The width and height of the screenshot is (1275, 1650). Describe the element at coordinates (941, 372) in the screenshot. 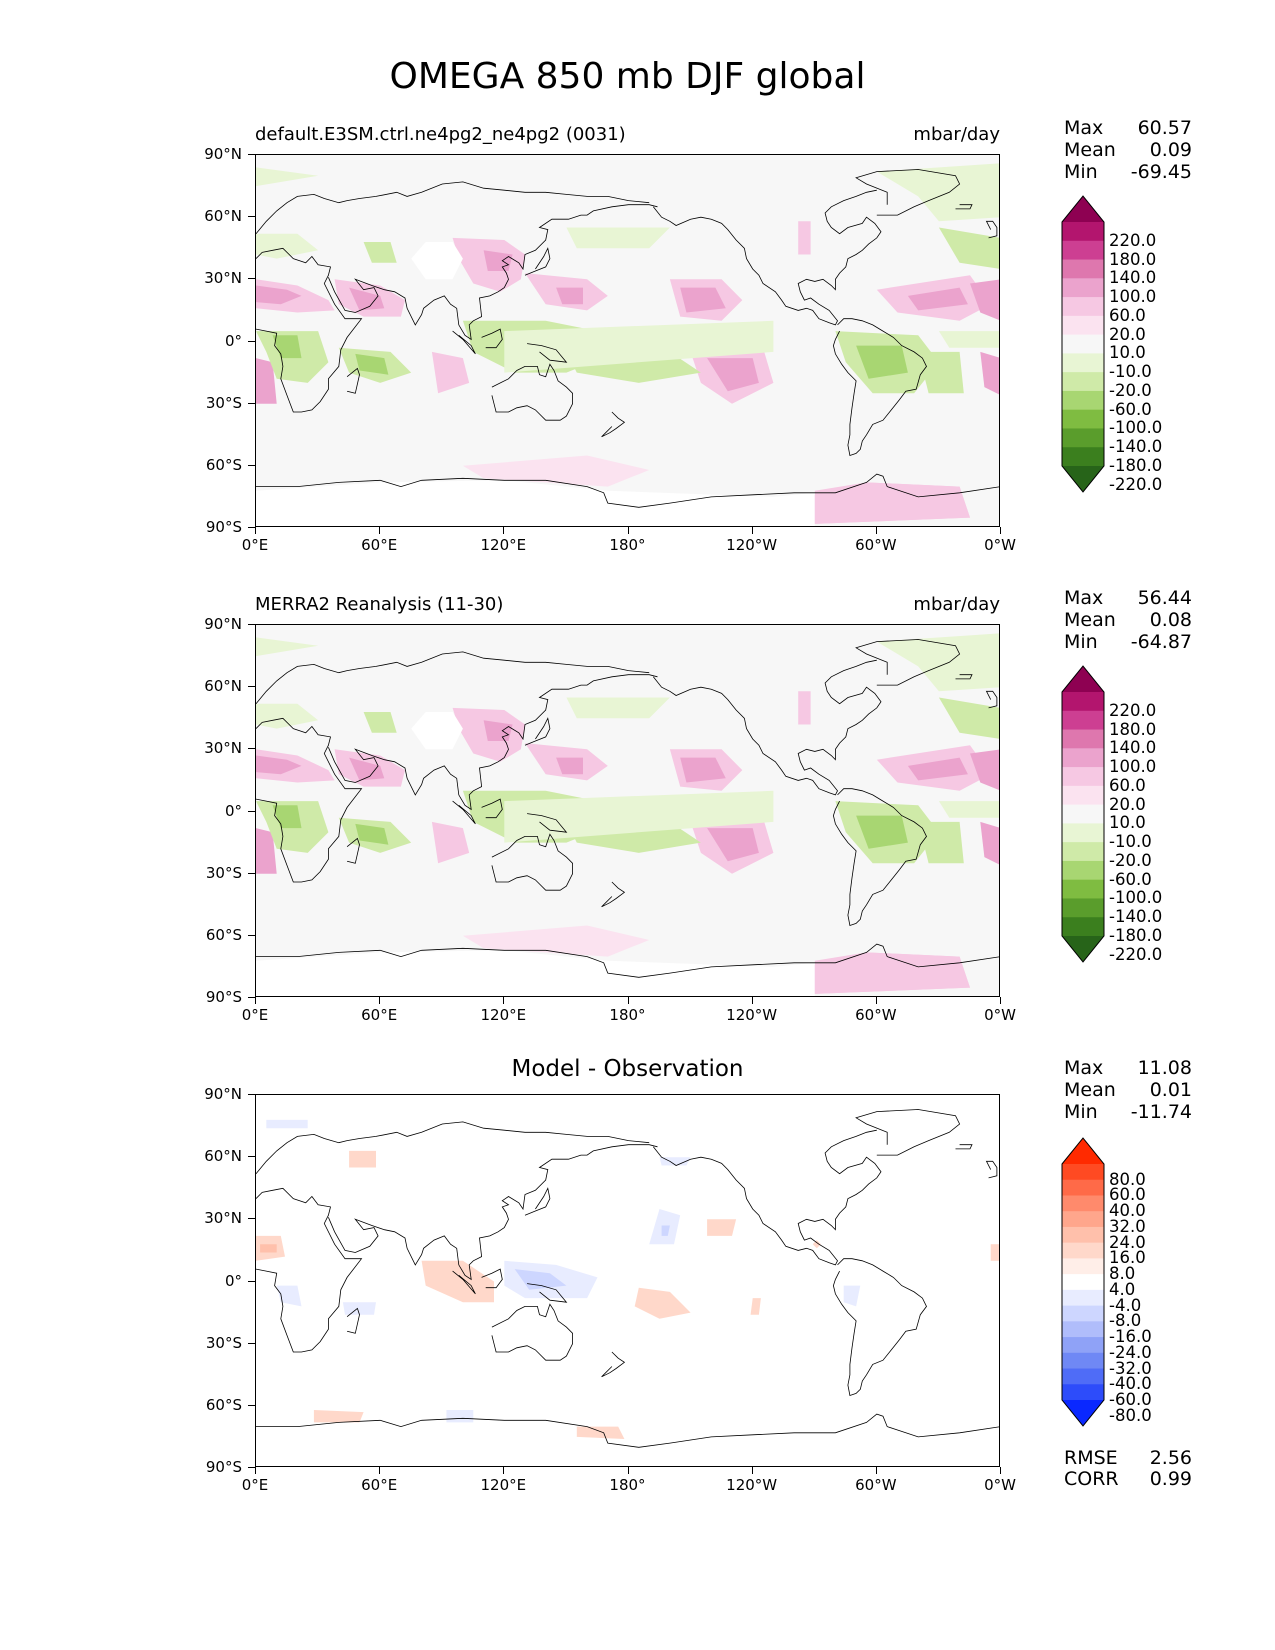

I see `contour-sa-atlantic-green` at that location.